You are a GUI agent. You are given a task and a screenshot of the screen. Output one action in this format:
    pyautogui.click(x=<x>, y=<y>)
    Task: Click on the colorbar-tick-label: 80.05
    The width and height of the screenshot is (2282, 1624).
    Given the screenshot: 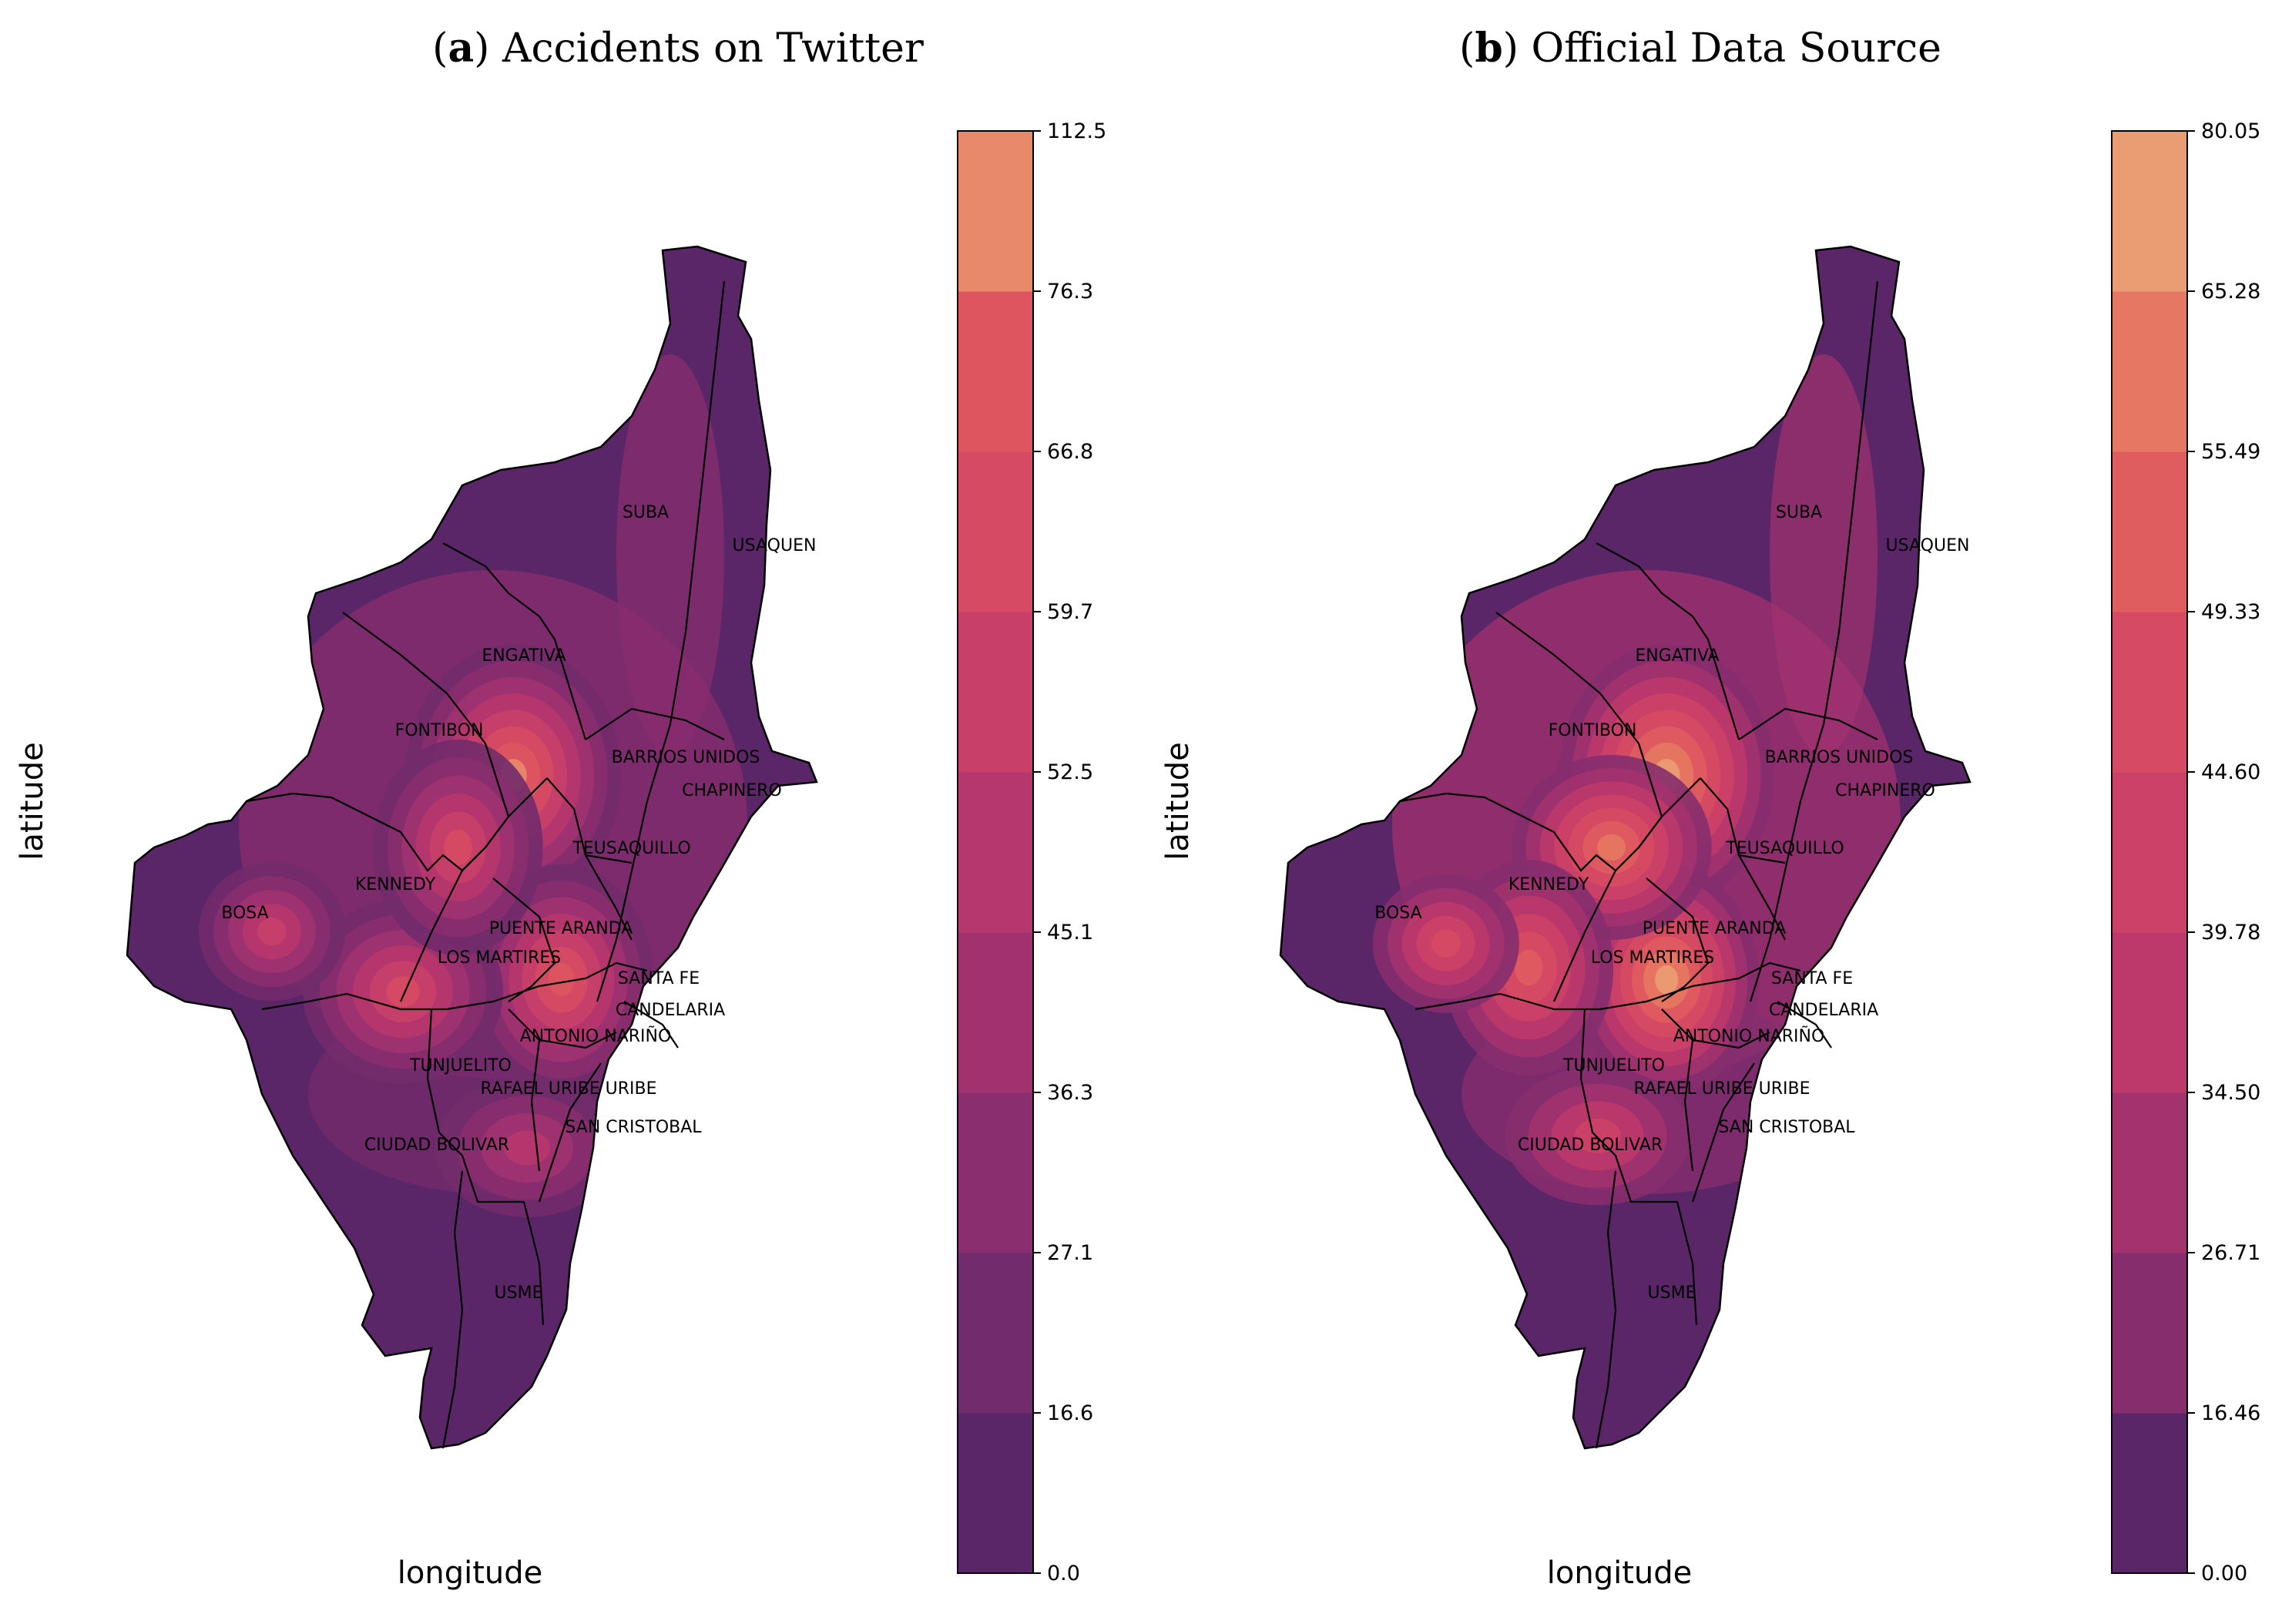 What is the action you would take?
    pyautogui.click(x=2230, y=131)
    